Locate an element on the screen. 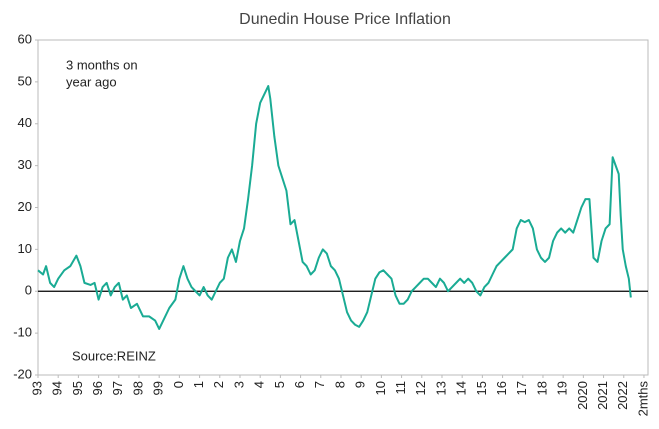 The height and width of the screenshot is (429, 659). x-tick-label: 11 is located at coordinates (400, 388).